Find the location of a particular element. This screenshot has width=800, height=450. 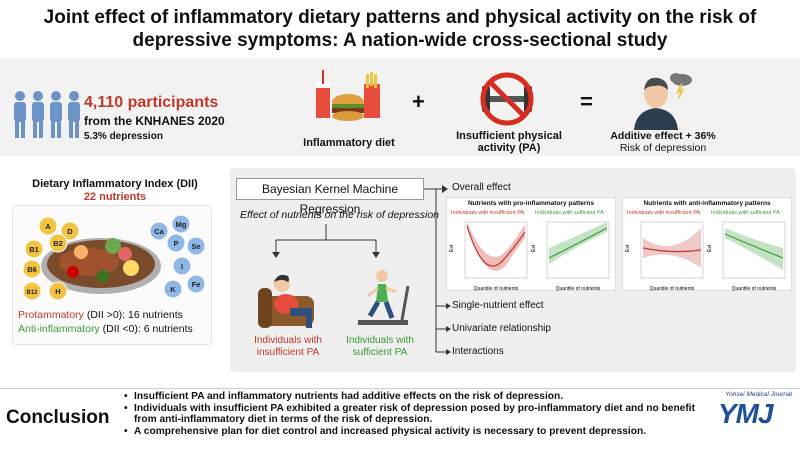

pa-label: Insufficient physical activity (PA) is located at coordinates (509, 142).